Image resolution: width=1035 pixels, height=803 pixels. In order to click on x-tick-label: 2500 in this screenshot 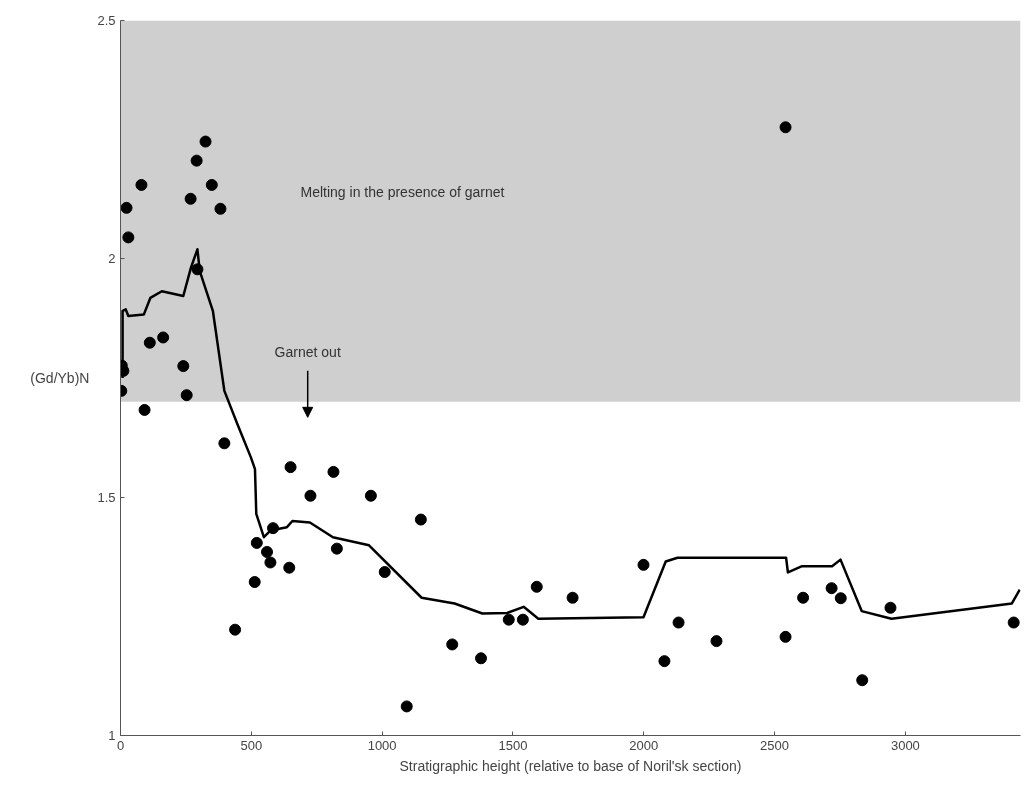, I will do `click(775, 745)`.